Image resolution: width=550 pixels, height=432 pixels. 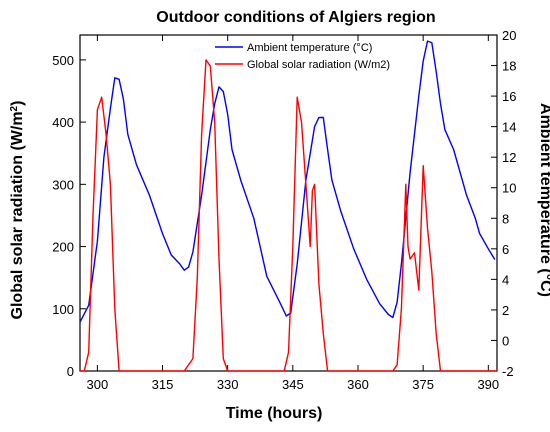 I want to click on y-left-tick-label: 0, so click(x=70, y=371).